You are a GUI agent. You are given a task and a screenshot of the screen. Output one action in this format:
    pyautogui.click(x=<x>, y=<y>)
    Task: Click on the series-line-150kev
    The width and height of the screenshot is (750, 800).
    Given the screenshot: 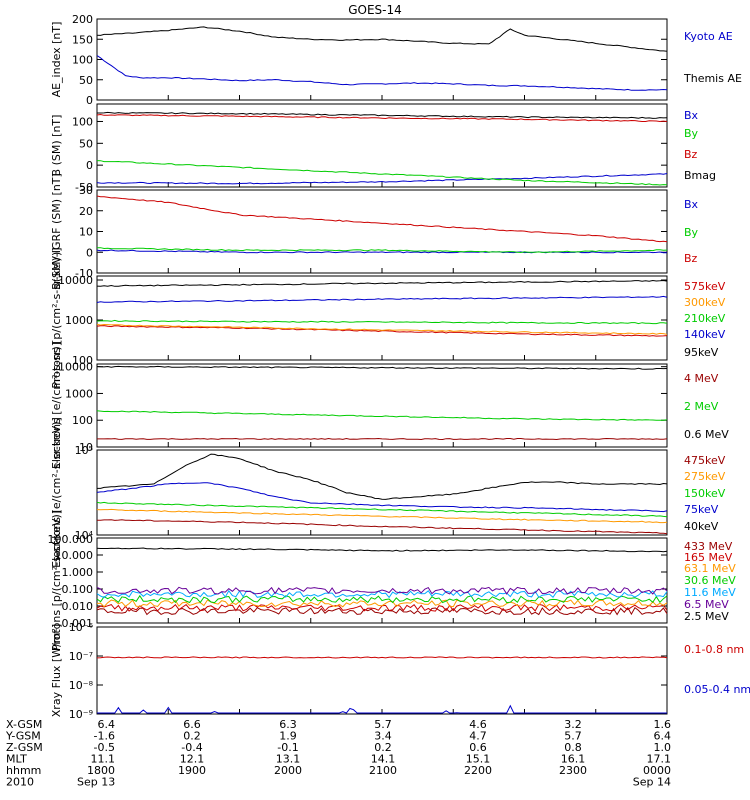 What is the action you would take?
    pyautogui.click(x=382, y=509)
    